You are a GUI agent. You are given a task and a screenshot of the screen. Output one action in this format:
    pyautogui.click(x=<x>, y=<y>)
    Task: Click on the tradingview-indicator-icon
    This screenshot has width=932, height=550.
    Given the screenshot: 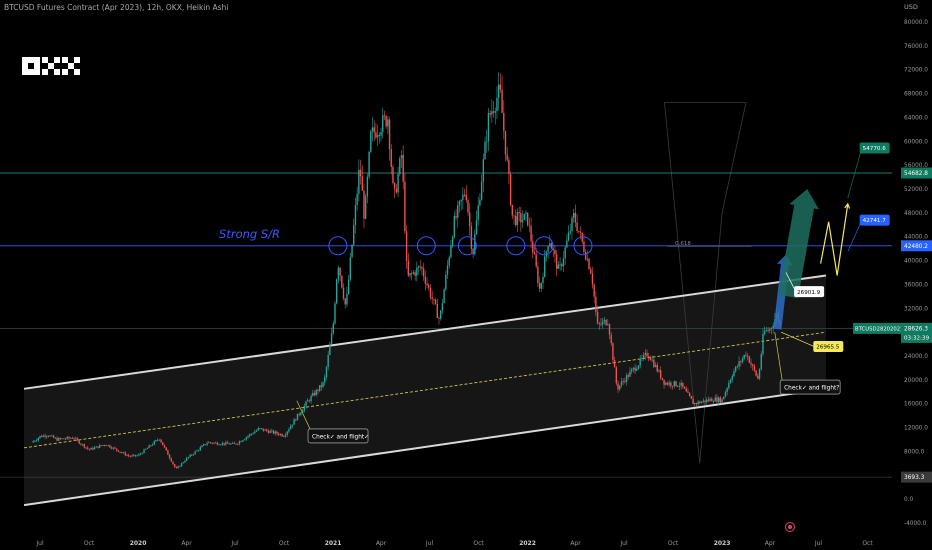 What is the action you would take?
    pyautogui.click(x=790, y=527)
    